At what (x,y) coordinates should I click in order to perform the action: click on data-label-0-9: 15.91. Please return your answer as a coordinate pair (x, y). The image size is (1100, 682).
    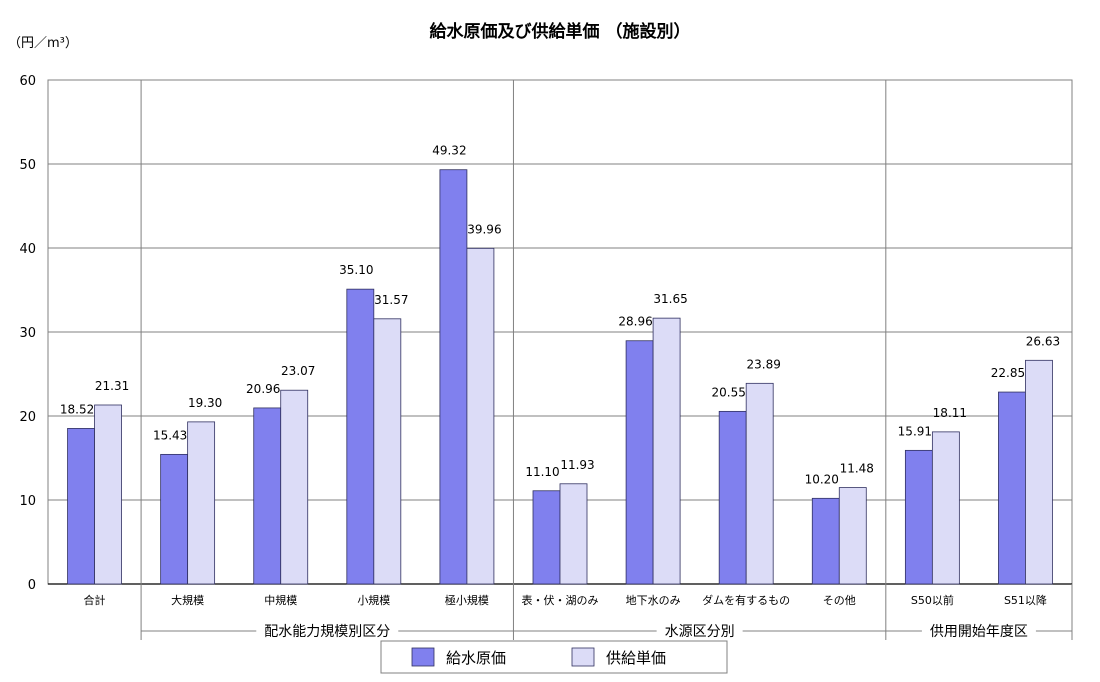
    Looking at the image, I should click on (915, 431).